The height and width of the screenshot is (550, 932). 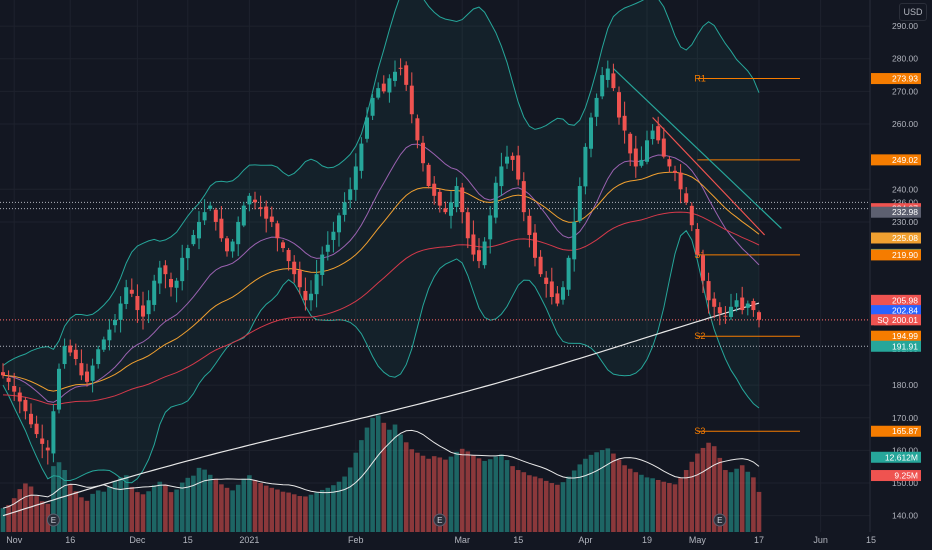 What do you see at coordinates (700, 79) in the screenshot?
I see `pivot-label: R1` at bounding box center [700, 79].